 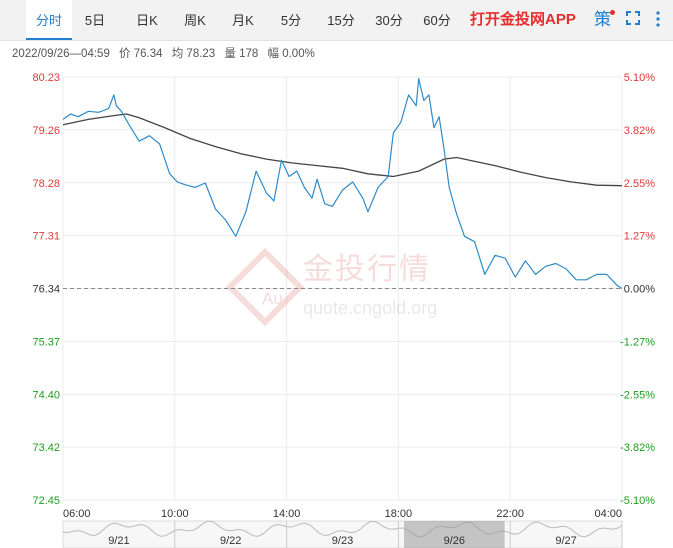 I want to click on navigator-selection-window, so click(x=454, y=534).